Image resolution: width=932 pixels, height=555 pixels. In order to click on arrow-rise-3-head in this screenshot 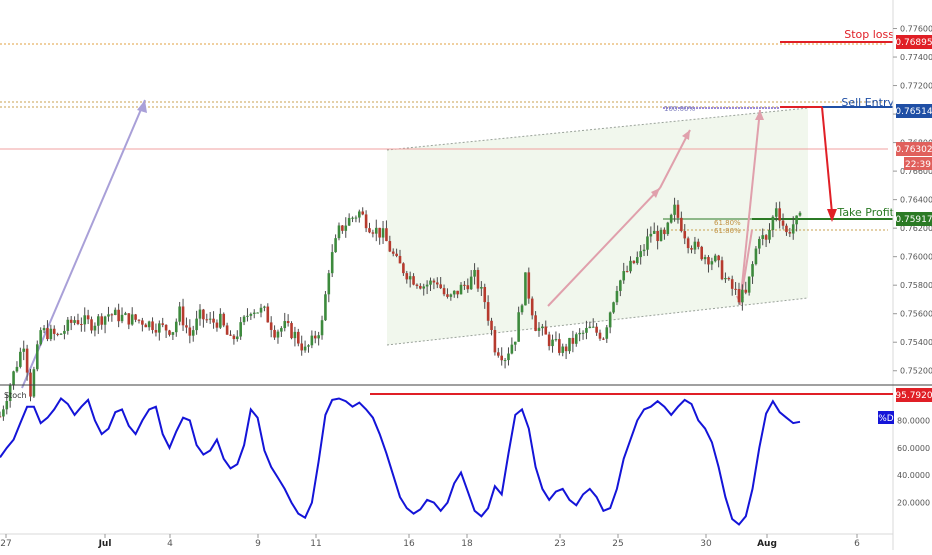, I will do `click(759, 115)`.